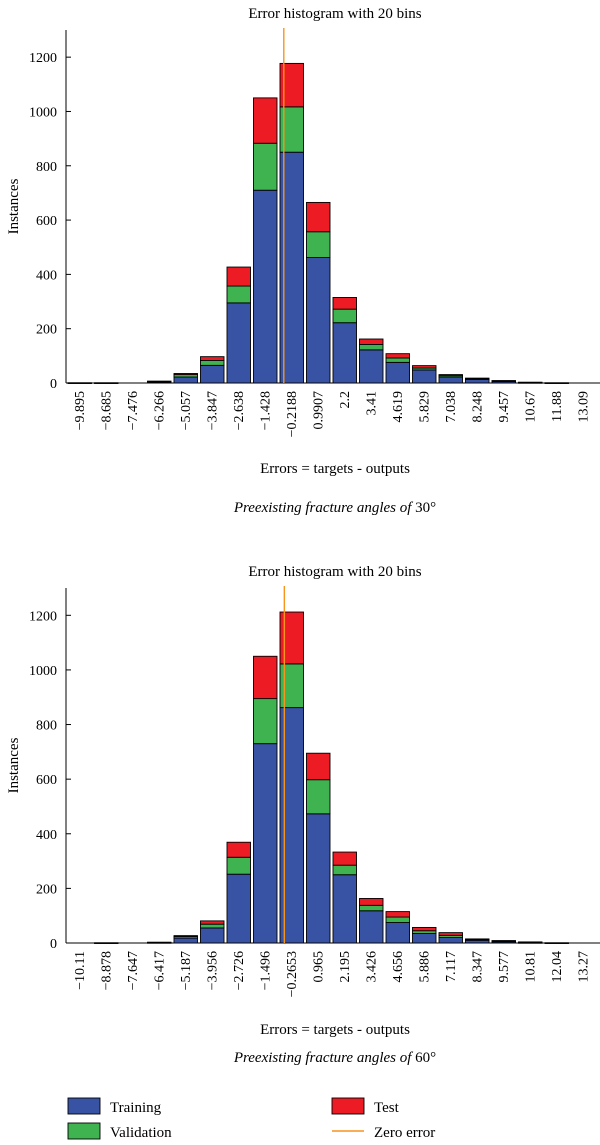  I want to click on y-tick-label: 1000, so click(43, 112).